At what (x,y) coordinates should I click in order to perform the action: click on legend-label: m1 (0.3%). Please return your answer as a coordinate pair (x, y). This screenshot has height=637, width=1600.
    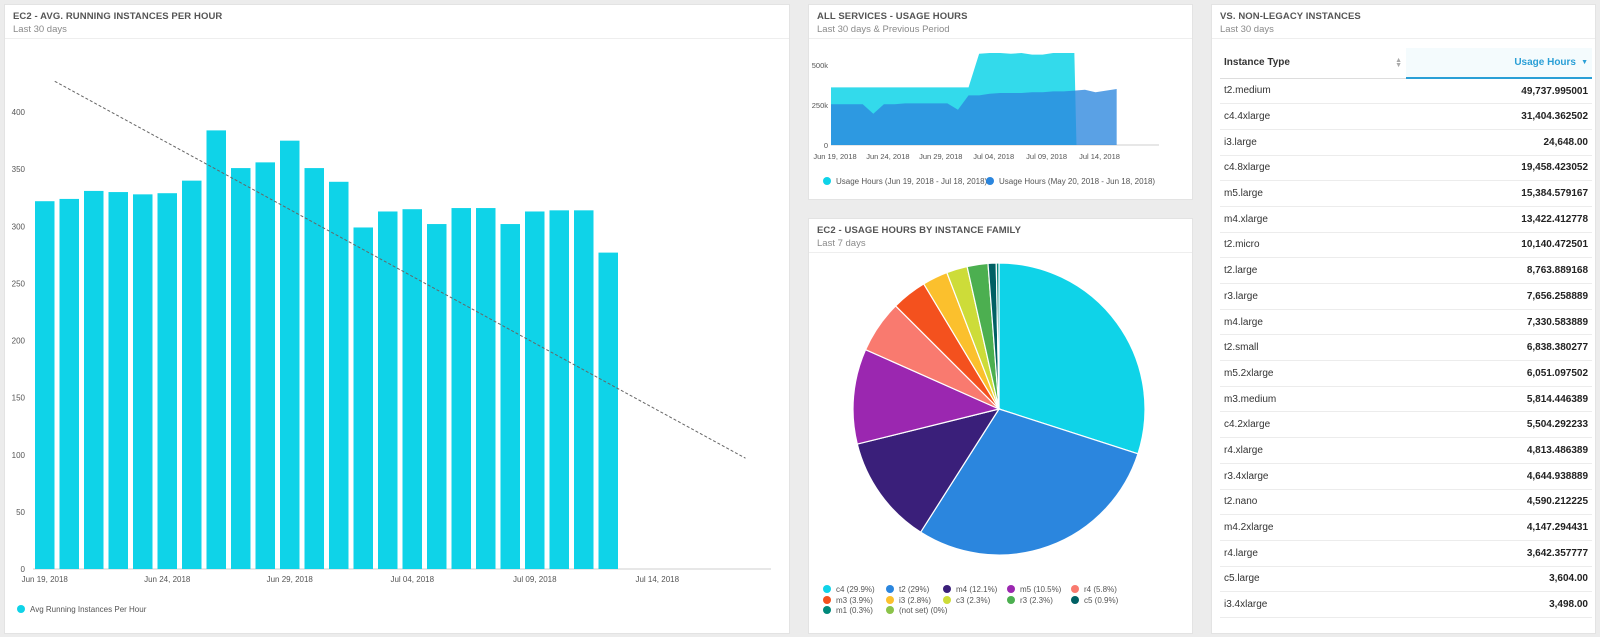
    Looking at the image, I should click on (854, 610).